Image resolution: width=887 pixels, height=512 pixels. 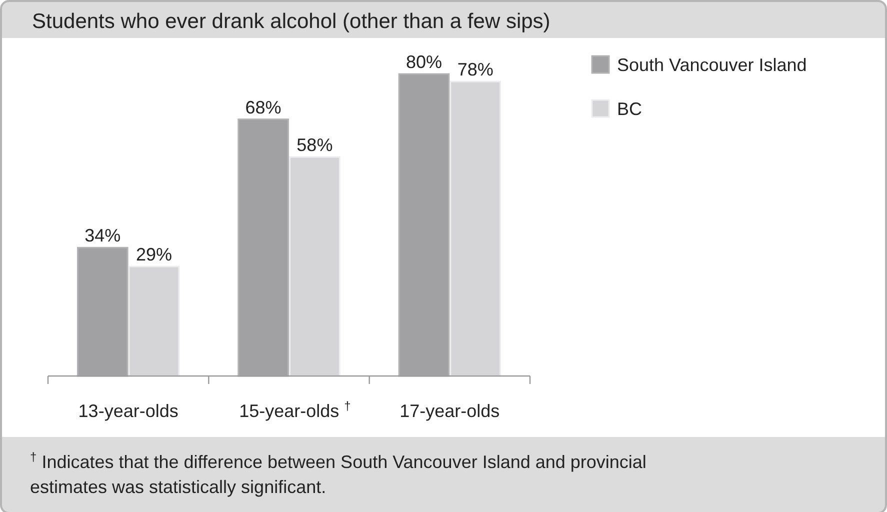 What do you see at coordinates (295, 410) in the screenshot?
I see `x-tick-label: 15-year-olds $^{†}$` at bounding box center [295, 410].